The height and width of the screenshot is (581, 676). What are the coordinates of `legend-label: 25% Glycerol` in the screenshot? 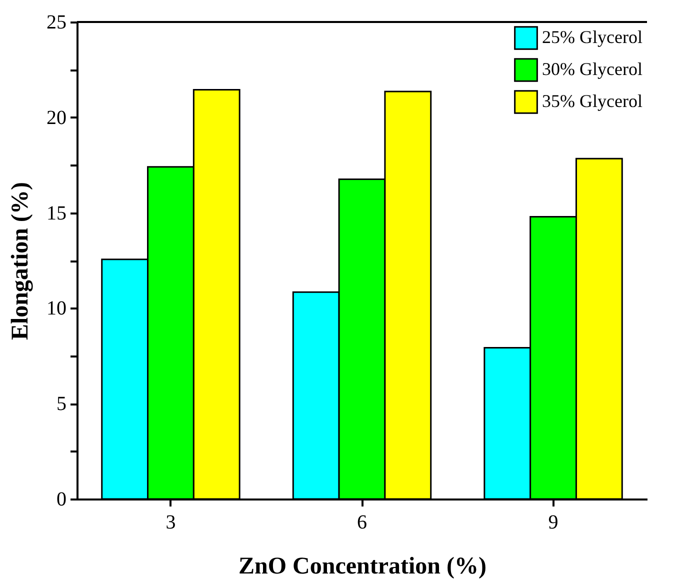 It's located at (592, 37).